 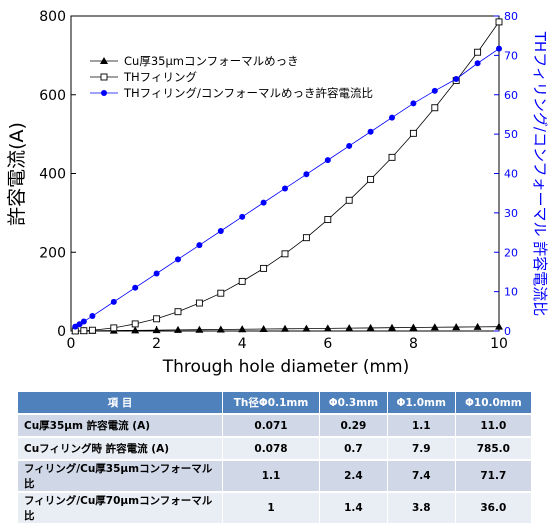 I want to click on row-label: フィリング/Cu厚35μmコンフォーマル 比, so click(x=120, y=475).